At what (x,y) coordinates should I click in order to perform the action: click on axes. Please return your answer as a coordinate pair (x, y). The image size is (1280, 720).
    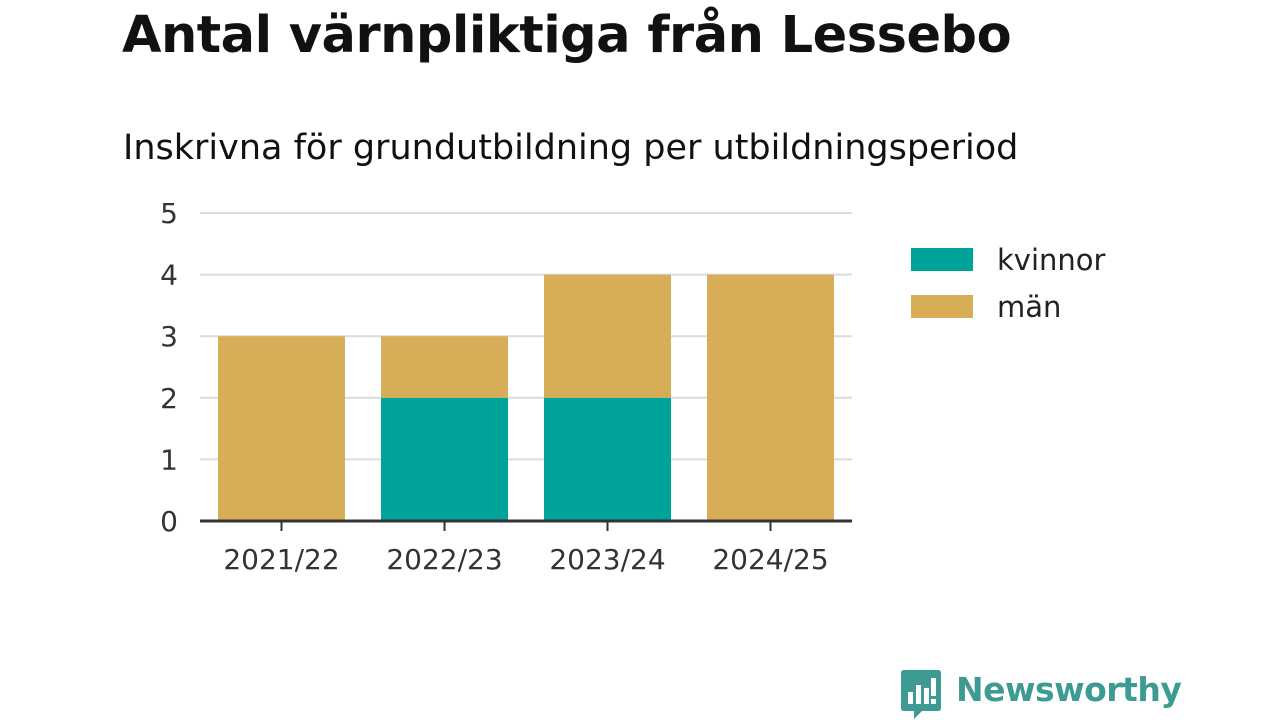
    Looking at the image, I should click on (526, 525).